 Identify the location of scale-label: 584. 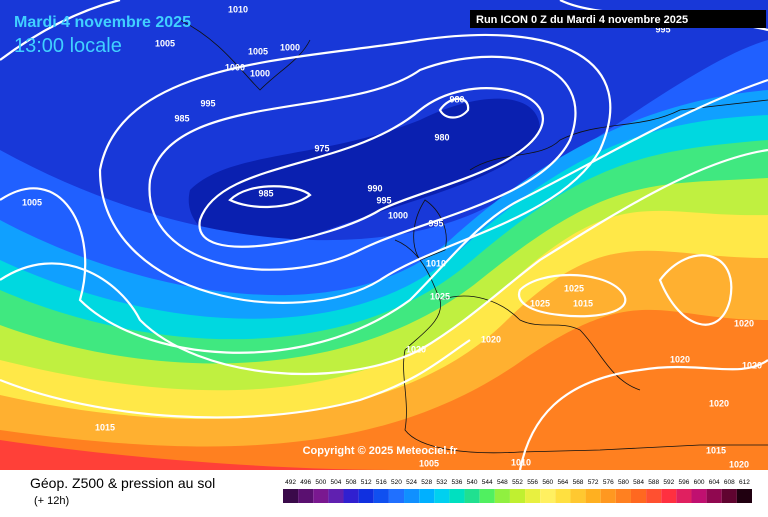
(638, 482).